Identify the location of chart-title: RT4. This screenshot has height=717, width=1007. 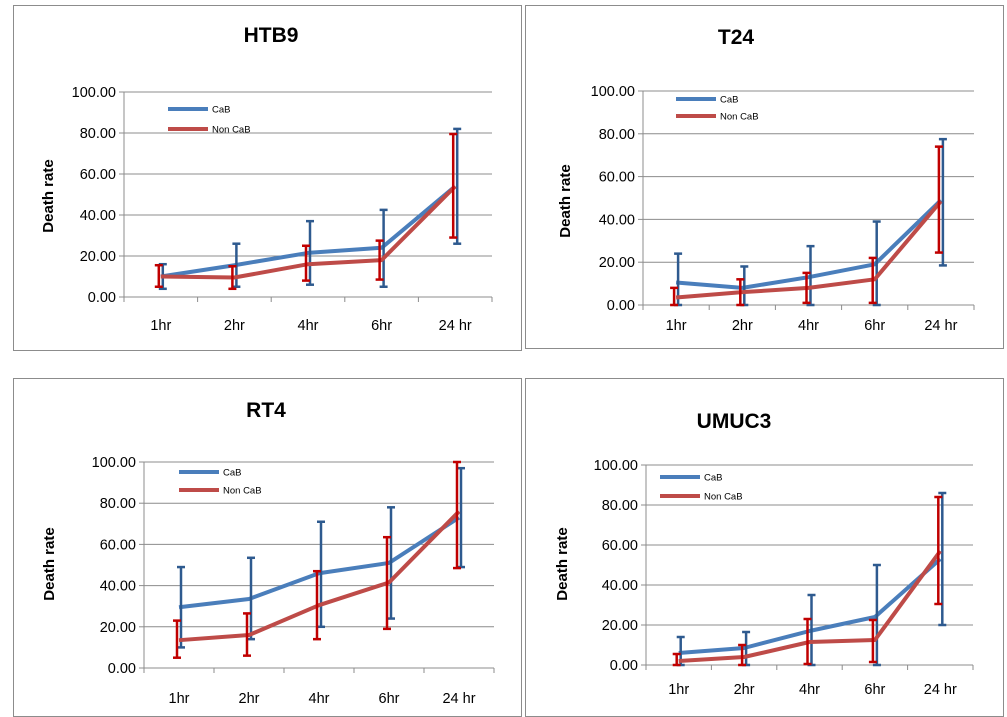
(266, 410).